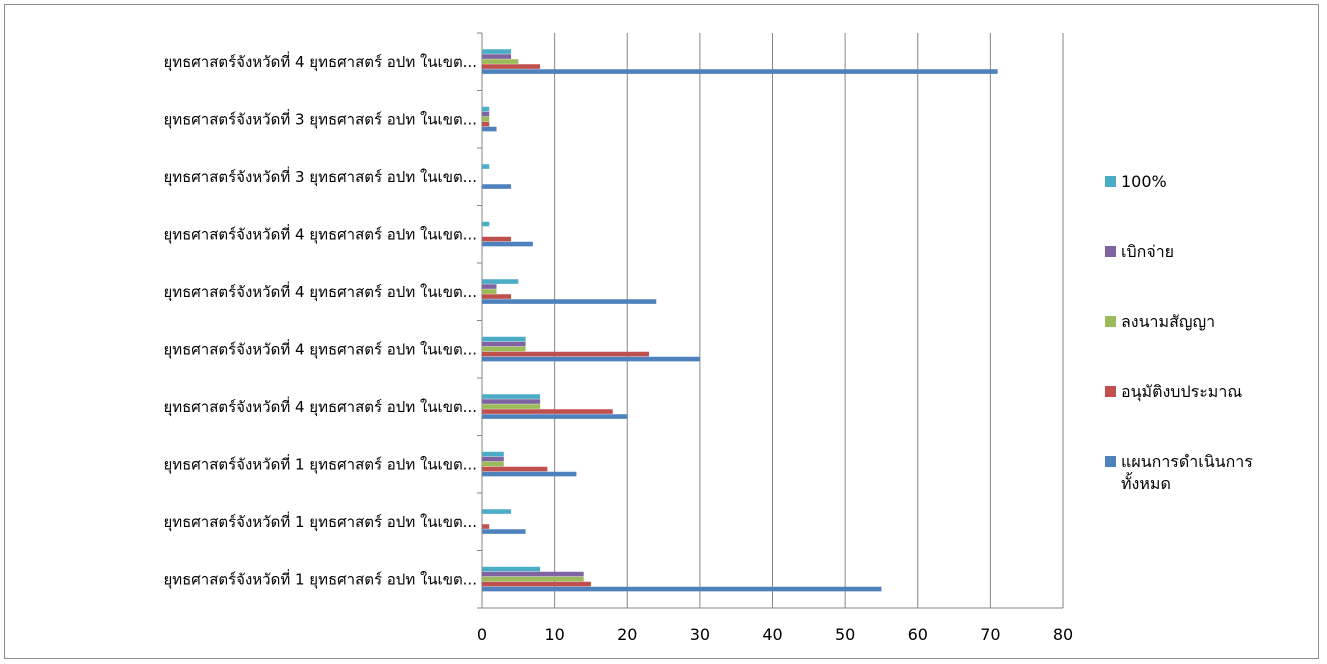 This screenshot has height=664, width=1327. Describe the element at coordinates (845, 634) in the screenshot. I see `x-tick-label: 50` at that location.